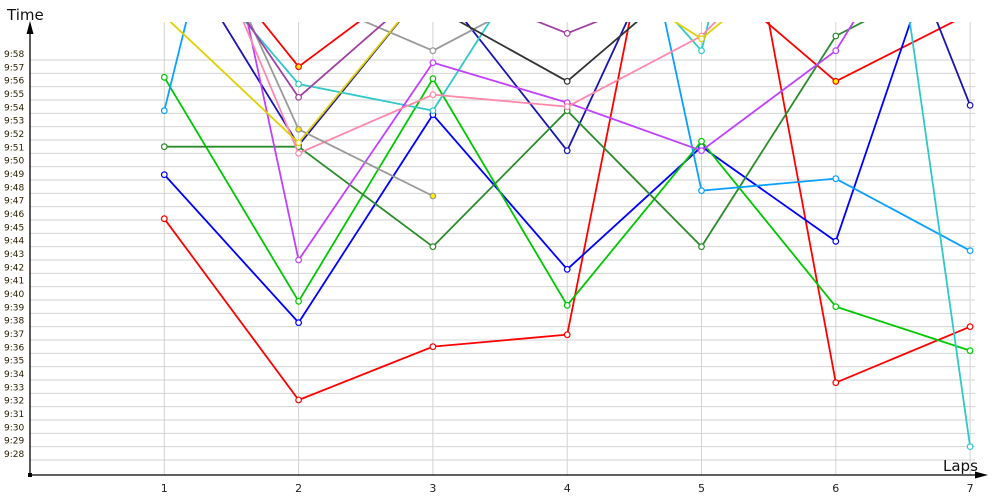 The height and width of the screenshot is (500, 1000). I want to click on y-axis-arrow-icon, so click(30, 27).